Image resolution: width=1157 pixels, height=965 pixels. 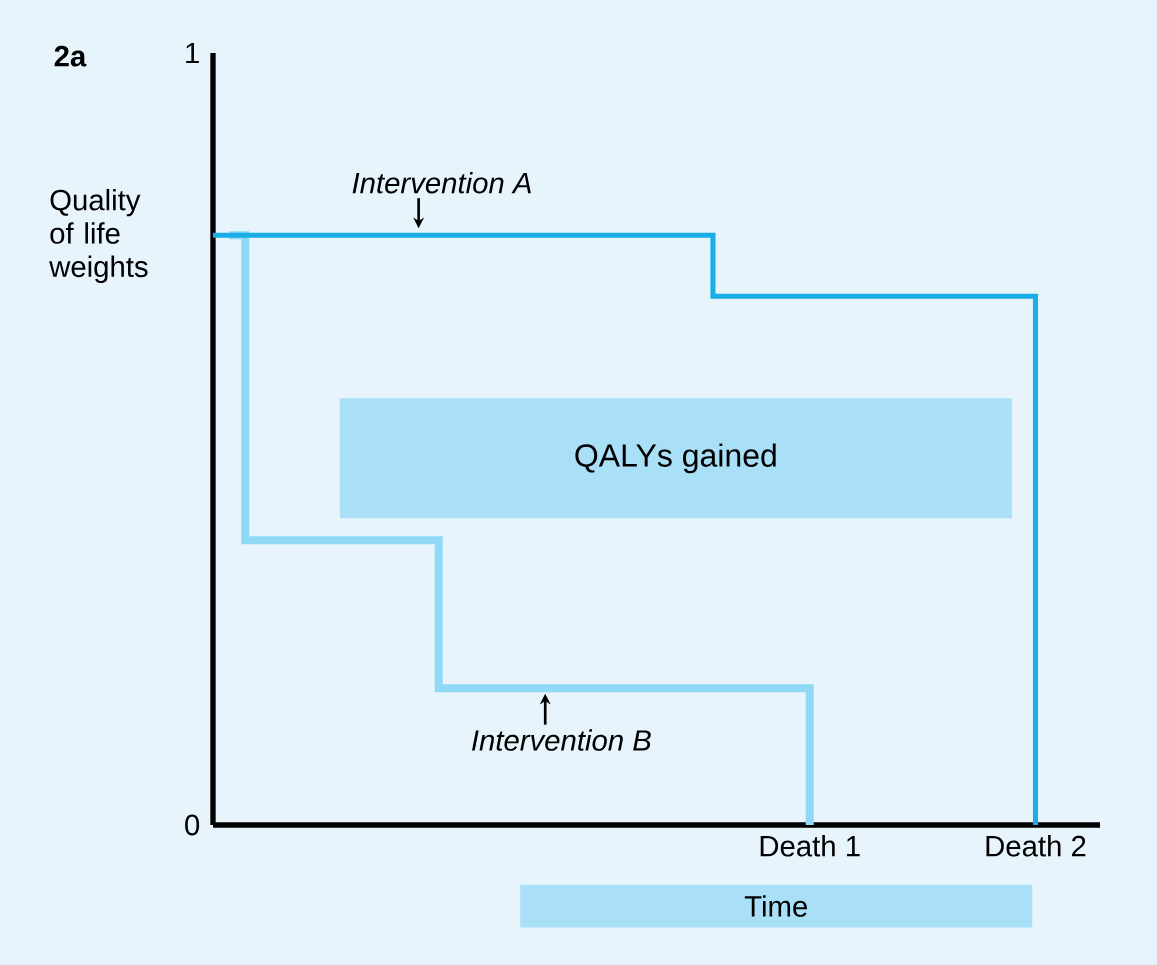 I want to click on series-label: Intervention B, so click(x=561, y=740).